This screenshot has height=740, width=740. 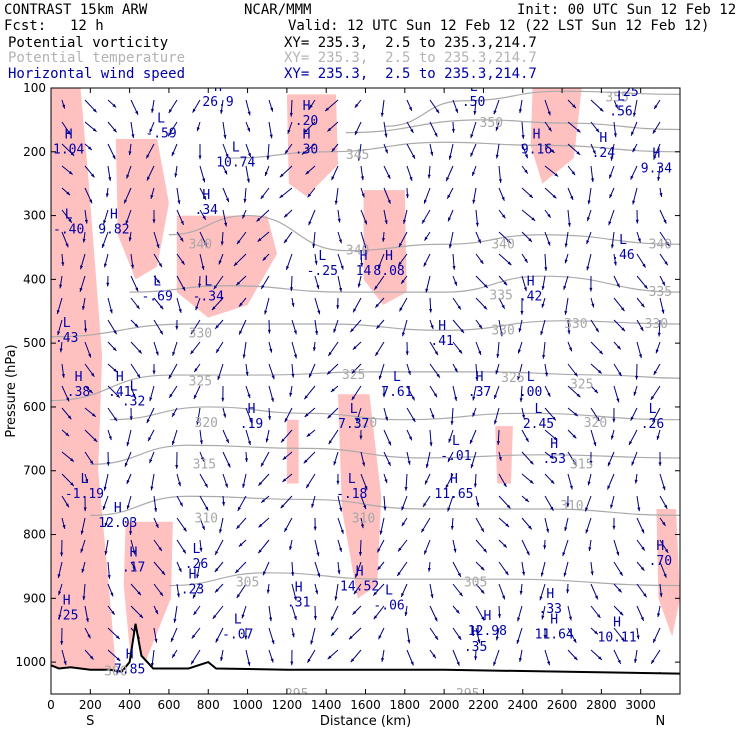 I want to click on theta-label: 295, so click(x=467, y=694).